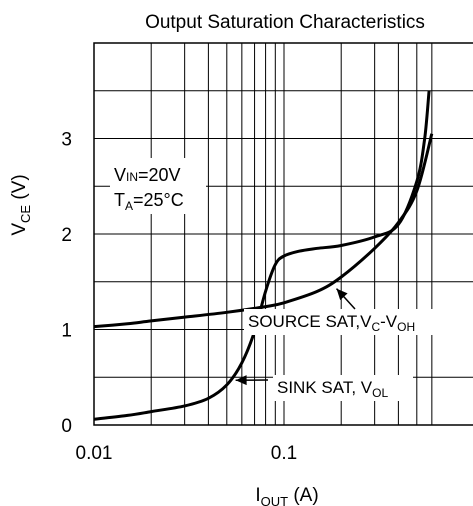 This screenshot has height=506, width=473. I want to click on x-axis-label-unit: (A), so click(303, 495).